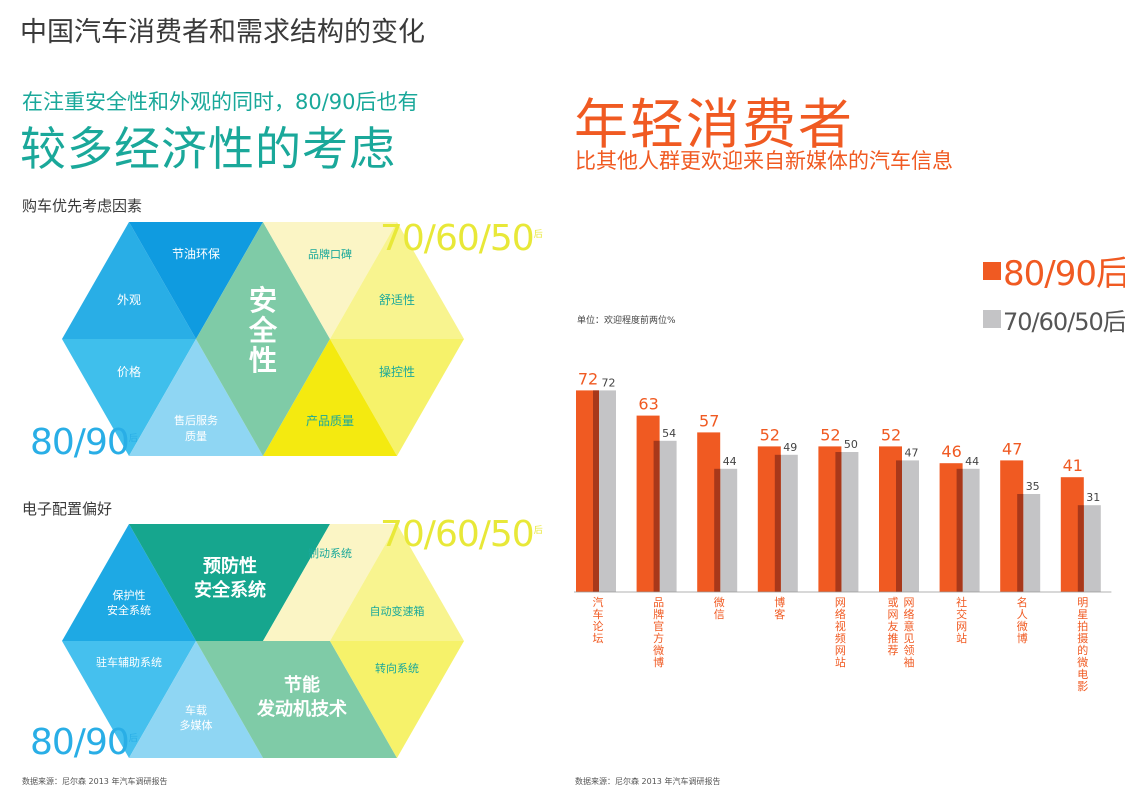  Describe the element at coordinates (196, 397) in the screenshot. I see `hex1-tri-bottom-left` at that location.